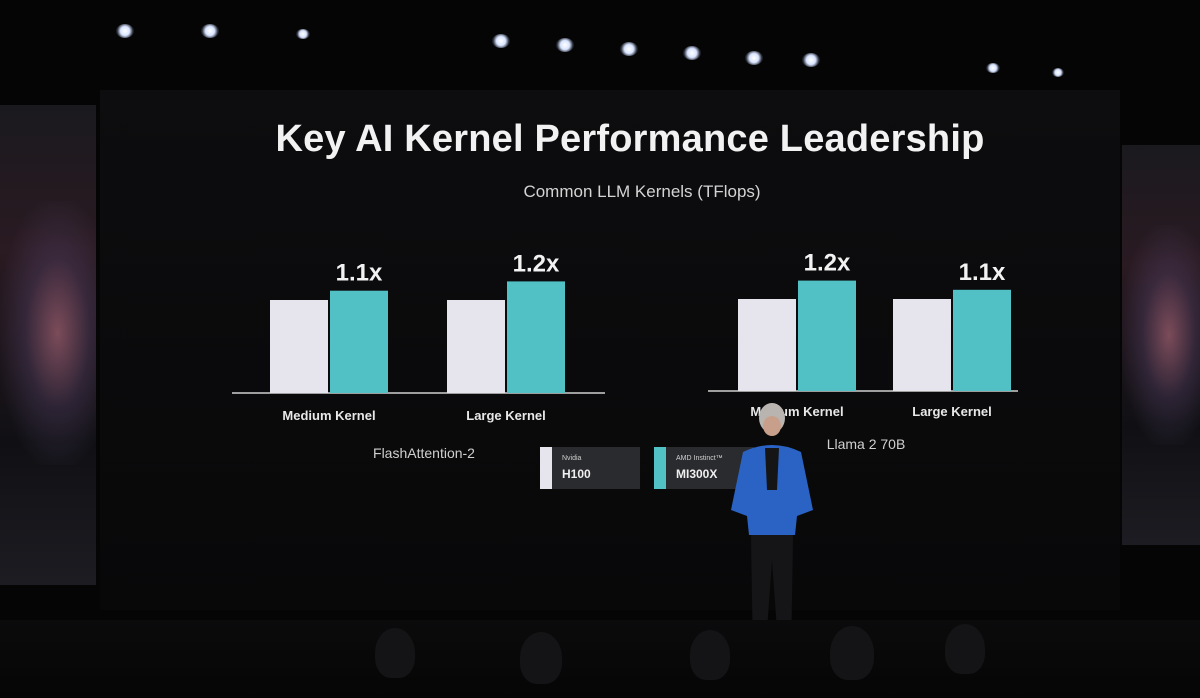 Image resolution: width=1200 pixels, height=698 pixels. I want to click on right-side-screen, so click(1161, 345).